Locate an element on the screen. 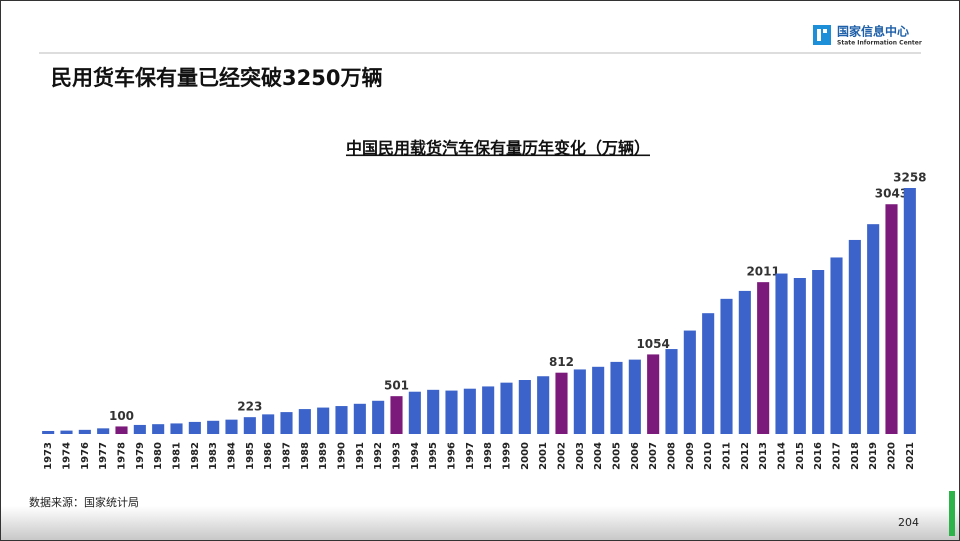  logo-subtitle: State Information Center is located at coordinates (879, 43).